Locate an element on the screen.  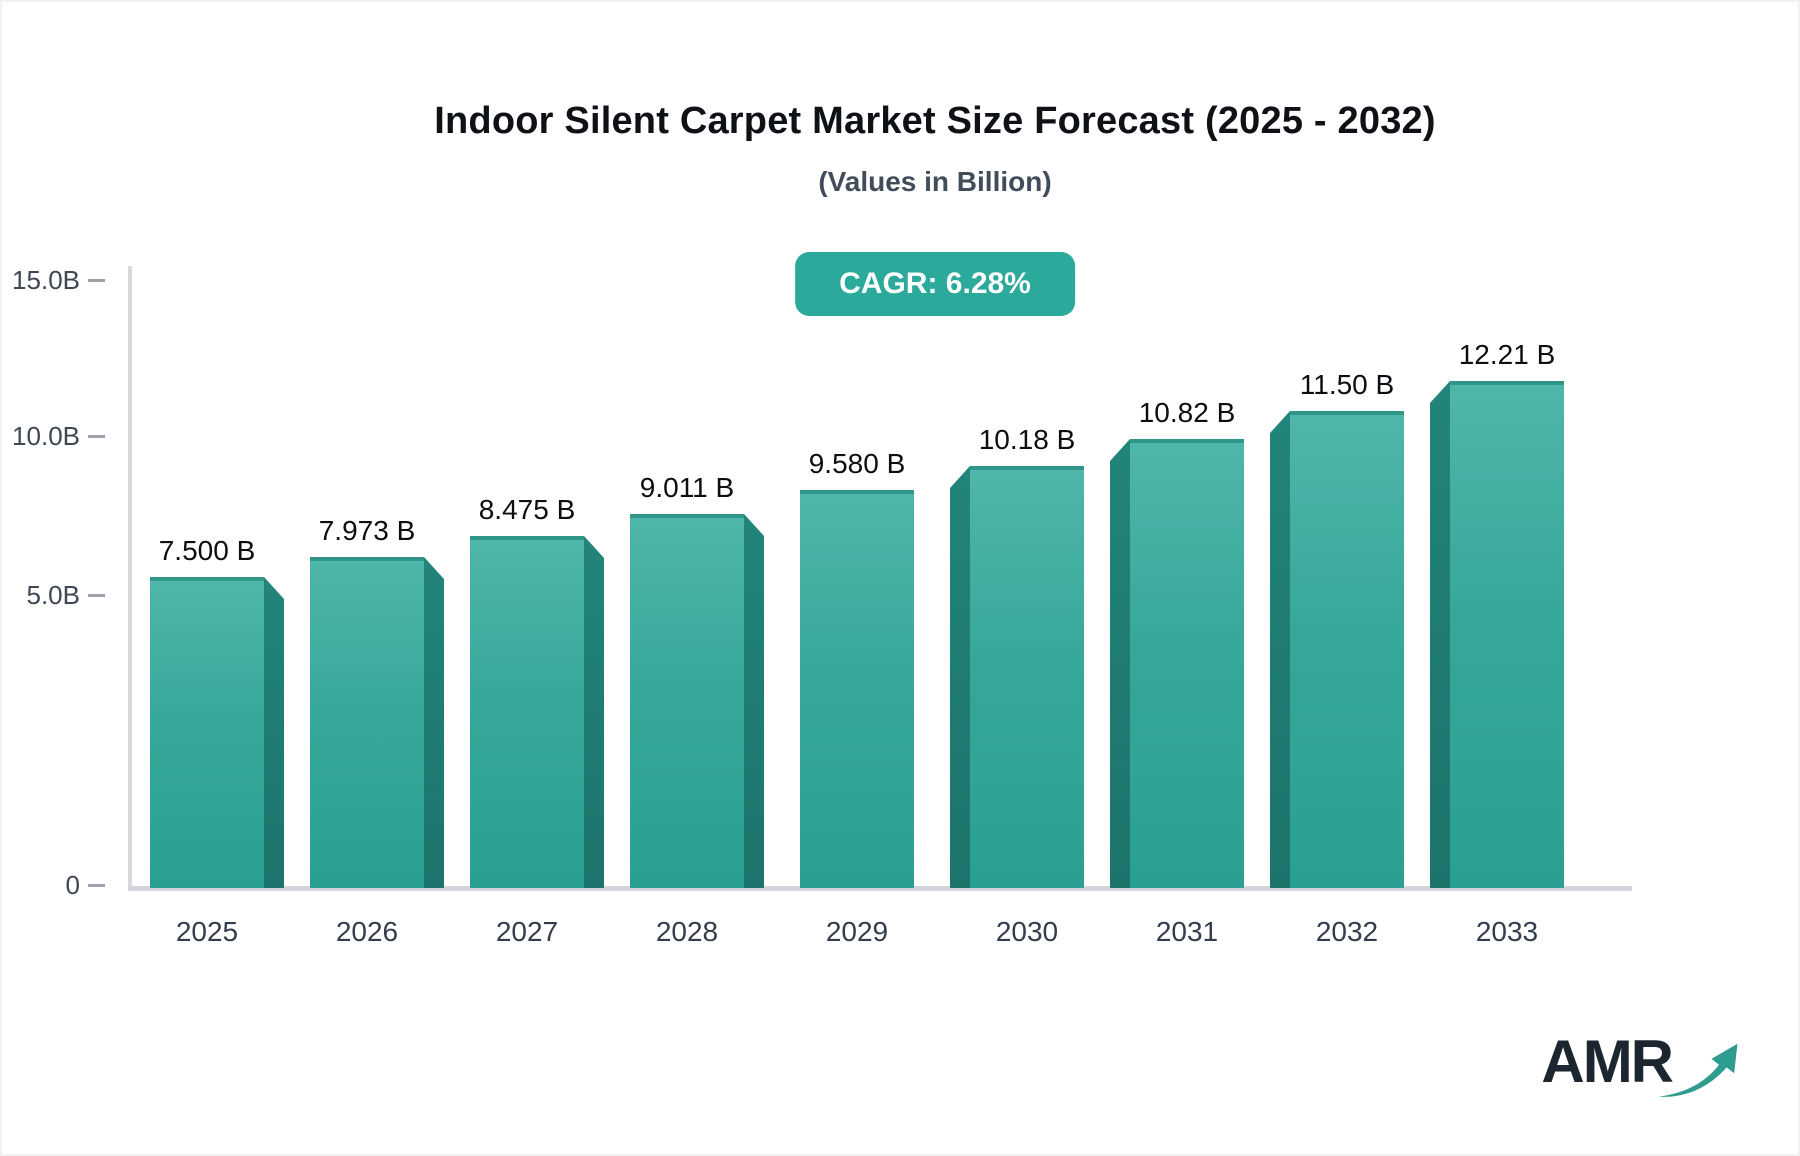
bar-group: 10.82 B 2031 is located at coordinates (1177, 578).